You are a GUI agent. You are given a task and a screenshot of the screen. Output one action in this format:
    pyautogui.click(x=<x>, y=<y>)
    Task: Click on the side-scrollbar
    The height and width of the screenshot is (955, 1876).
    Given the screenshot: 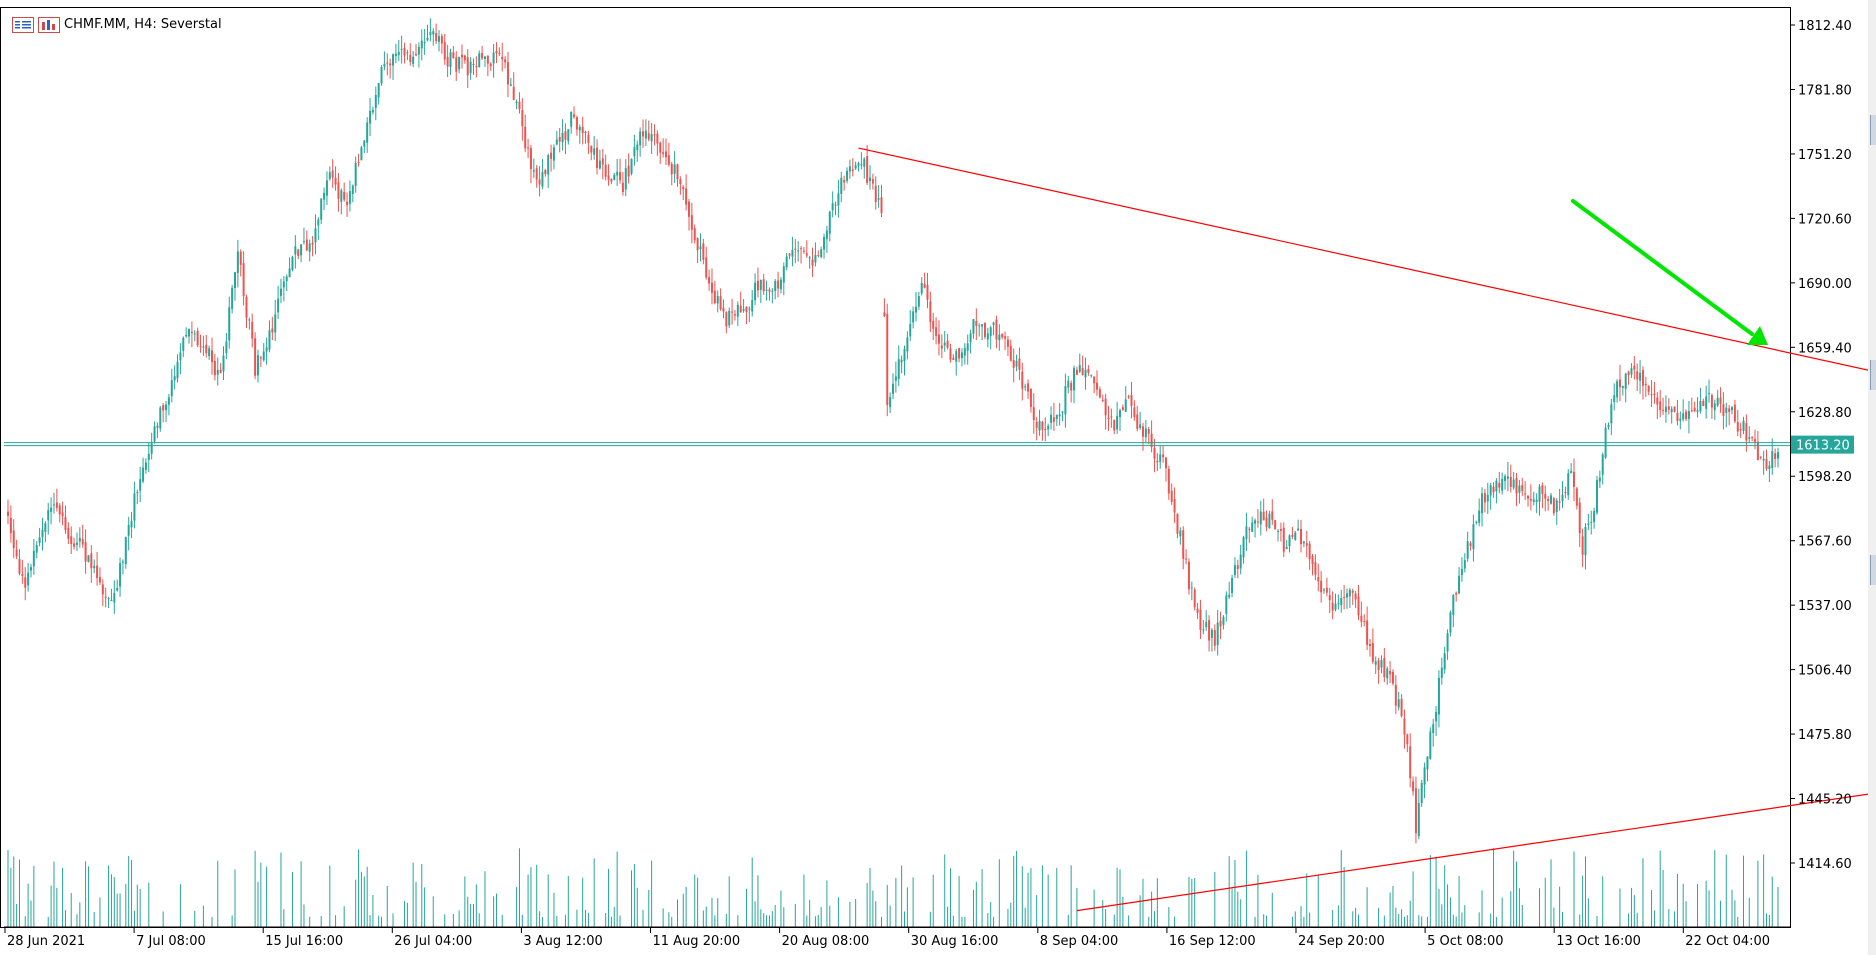 What is the action you would take?
    pyautogui.click(x=1872, y=477)
    